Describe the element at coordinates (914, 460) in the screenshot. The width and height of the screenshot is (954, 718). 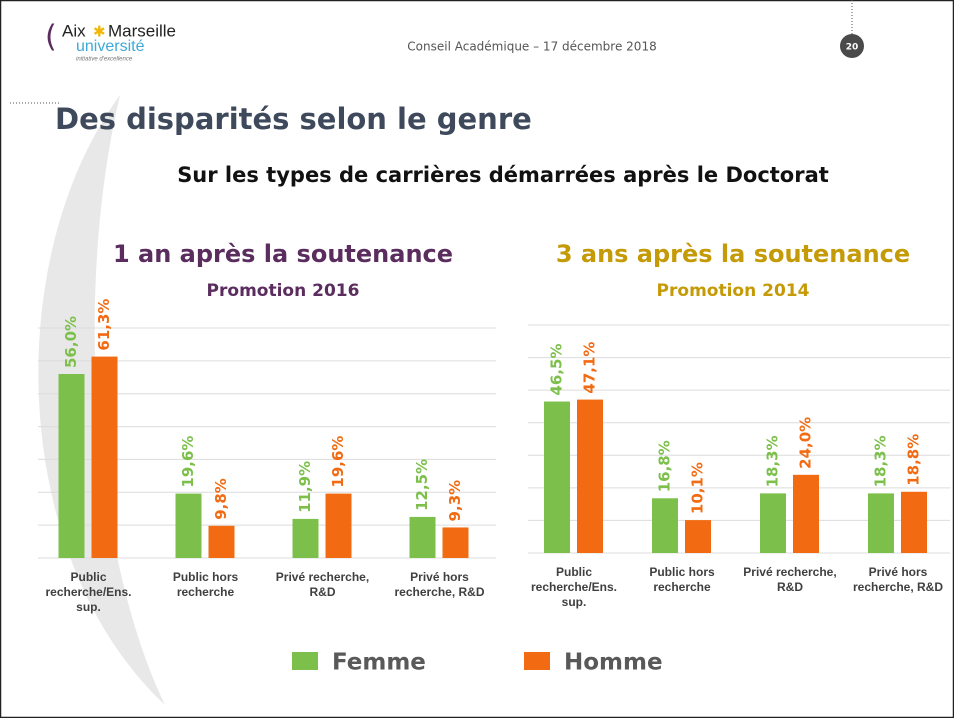
I see `value-label: 18,8%` at that location.